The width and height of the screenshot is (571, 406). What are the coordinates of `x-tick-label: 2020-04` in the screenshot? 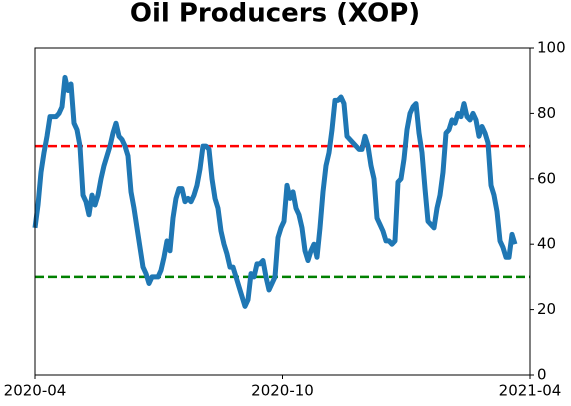 It's located at (35, 391).